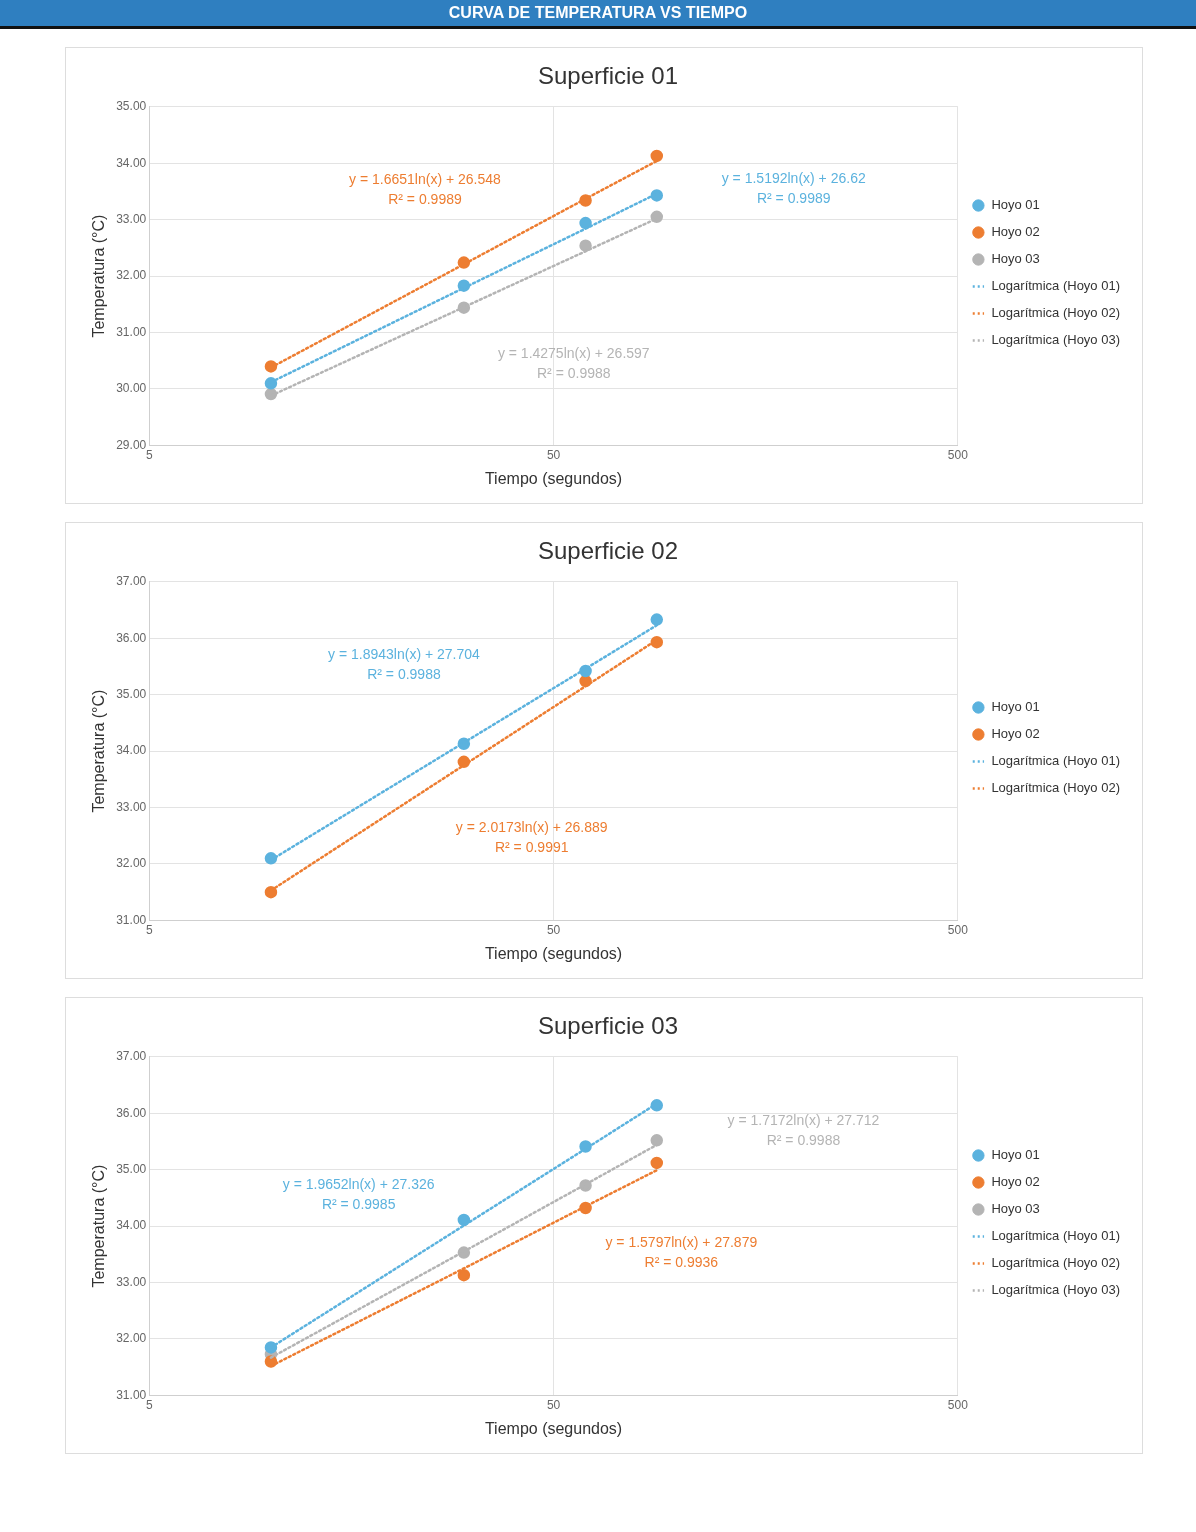  Describe the element at coordinates (608, 551) in the screenshot. I see `chart-title: Superficie 02` at that location.